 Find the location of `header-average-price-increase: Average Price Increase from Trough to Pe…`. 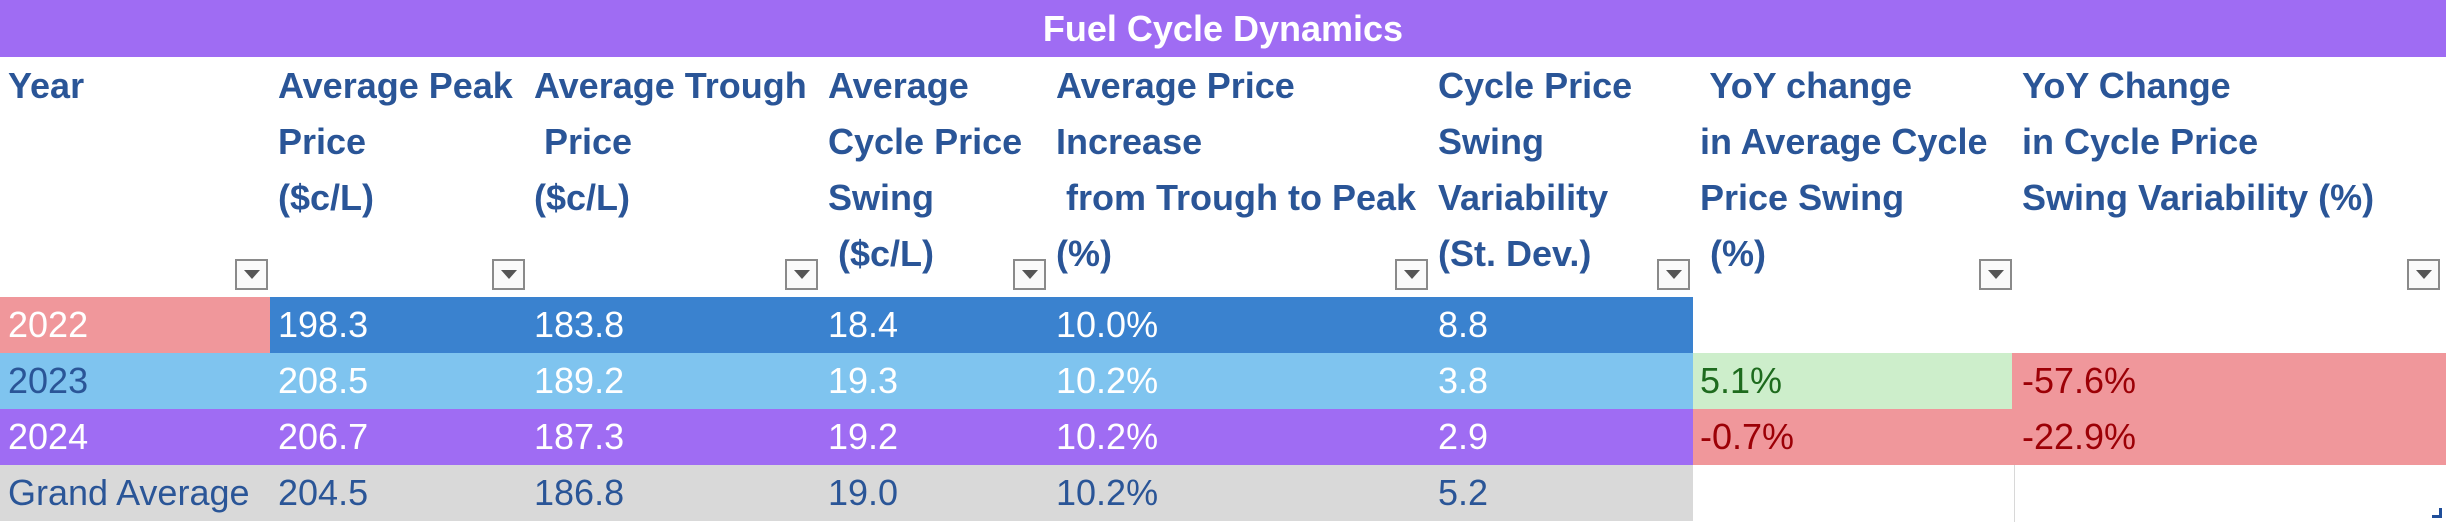

header-average-price-increase: Average Price Increase from Trough to Pe… is located at coordinates (1236, 169).